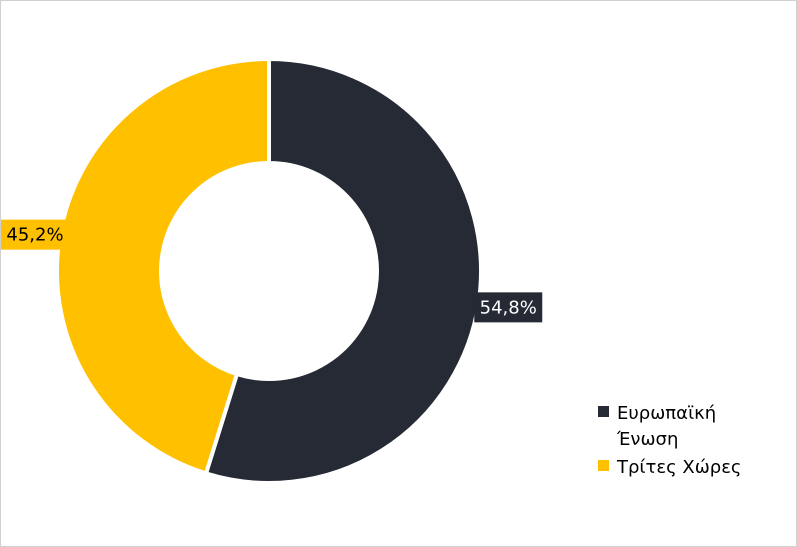  I want to click on legend-label: Τρίτες Χώρες, so click(679, 467).